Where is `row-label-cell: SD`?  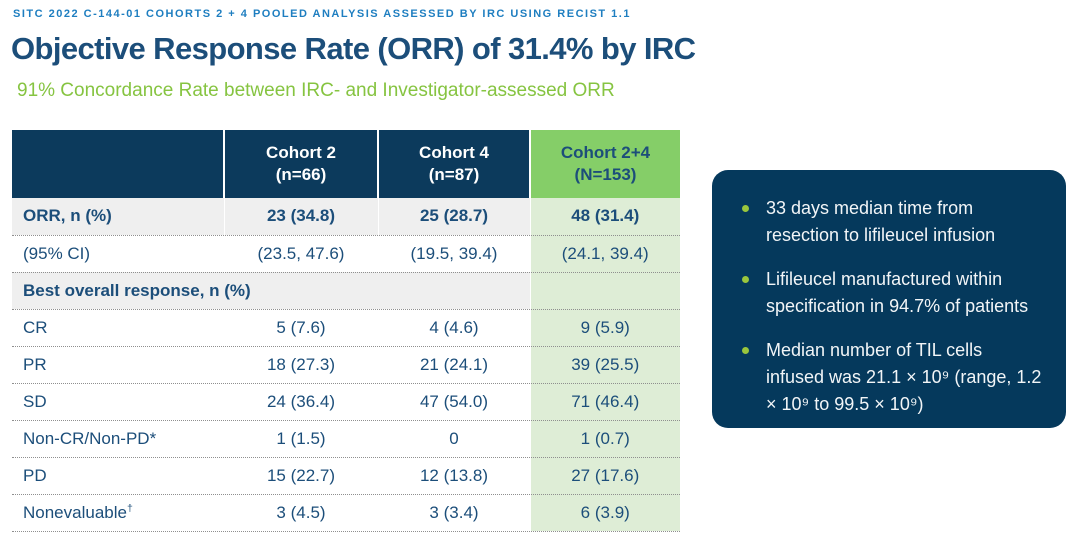 row-label-cell: SD is located at coordinates (118, 402).